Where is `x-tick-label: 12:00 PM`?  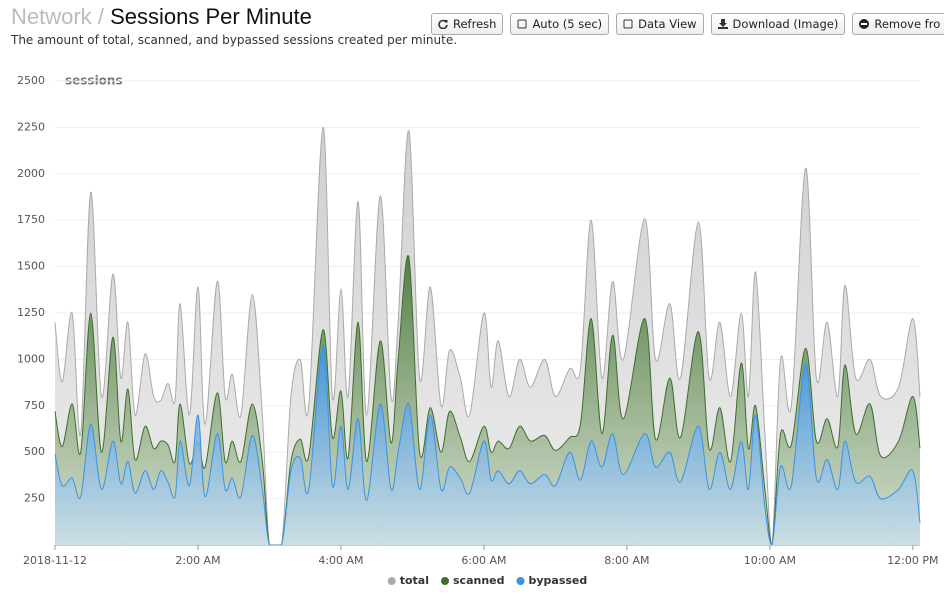 x-tick-label: 12:00 PM is located at coordinates (912, 560).